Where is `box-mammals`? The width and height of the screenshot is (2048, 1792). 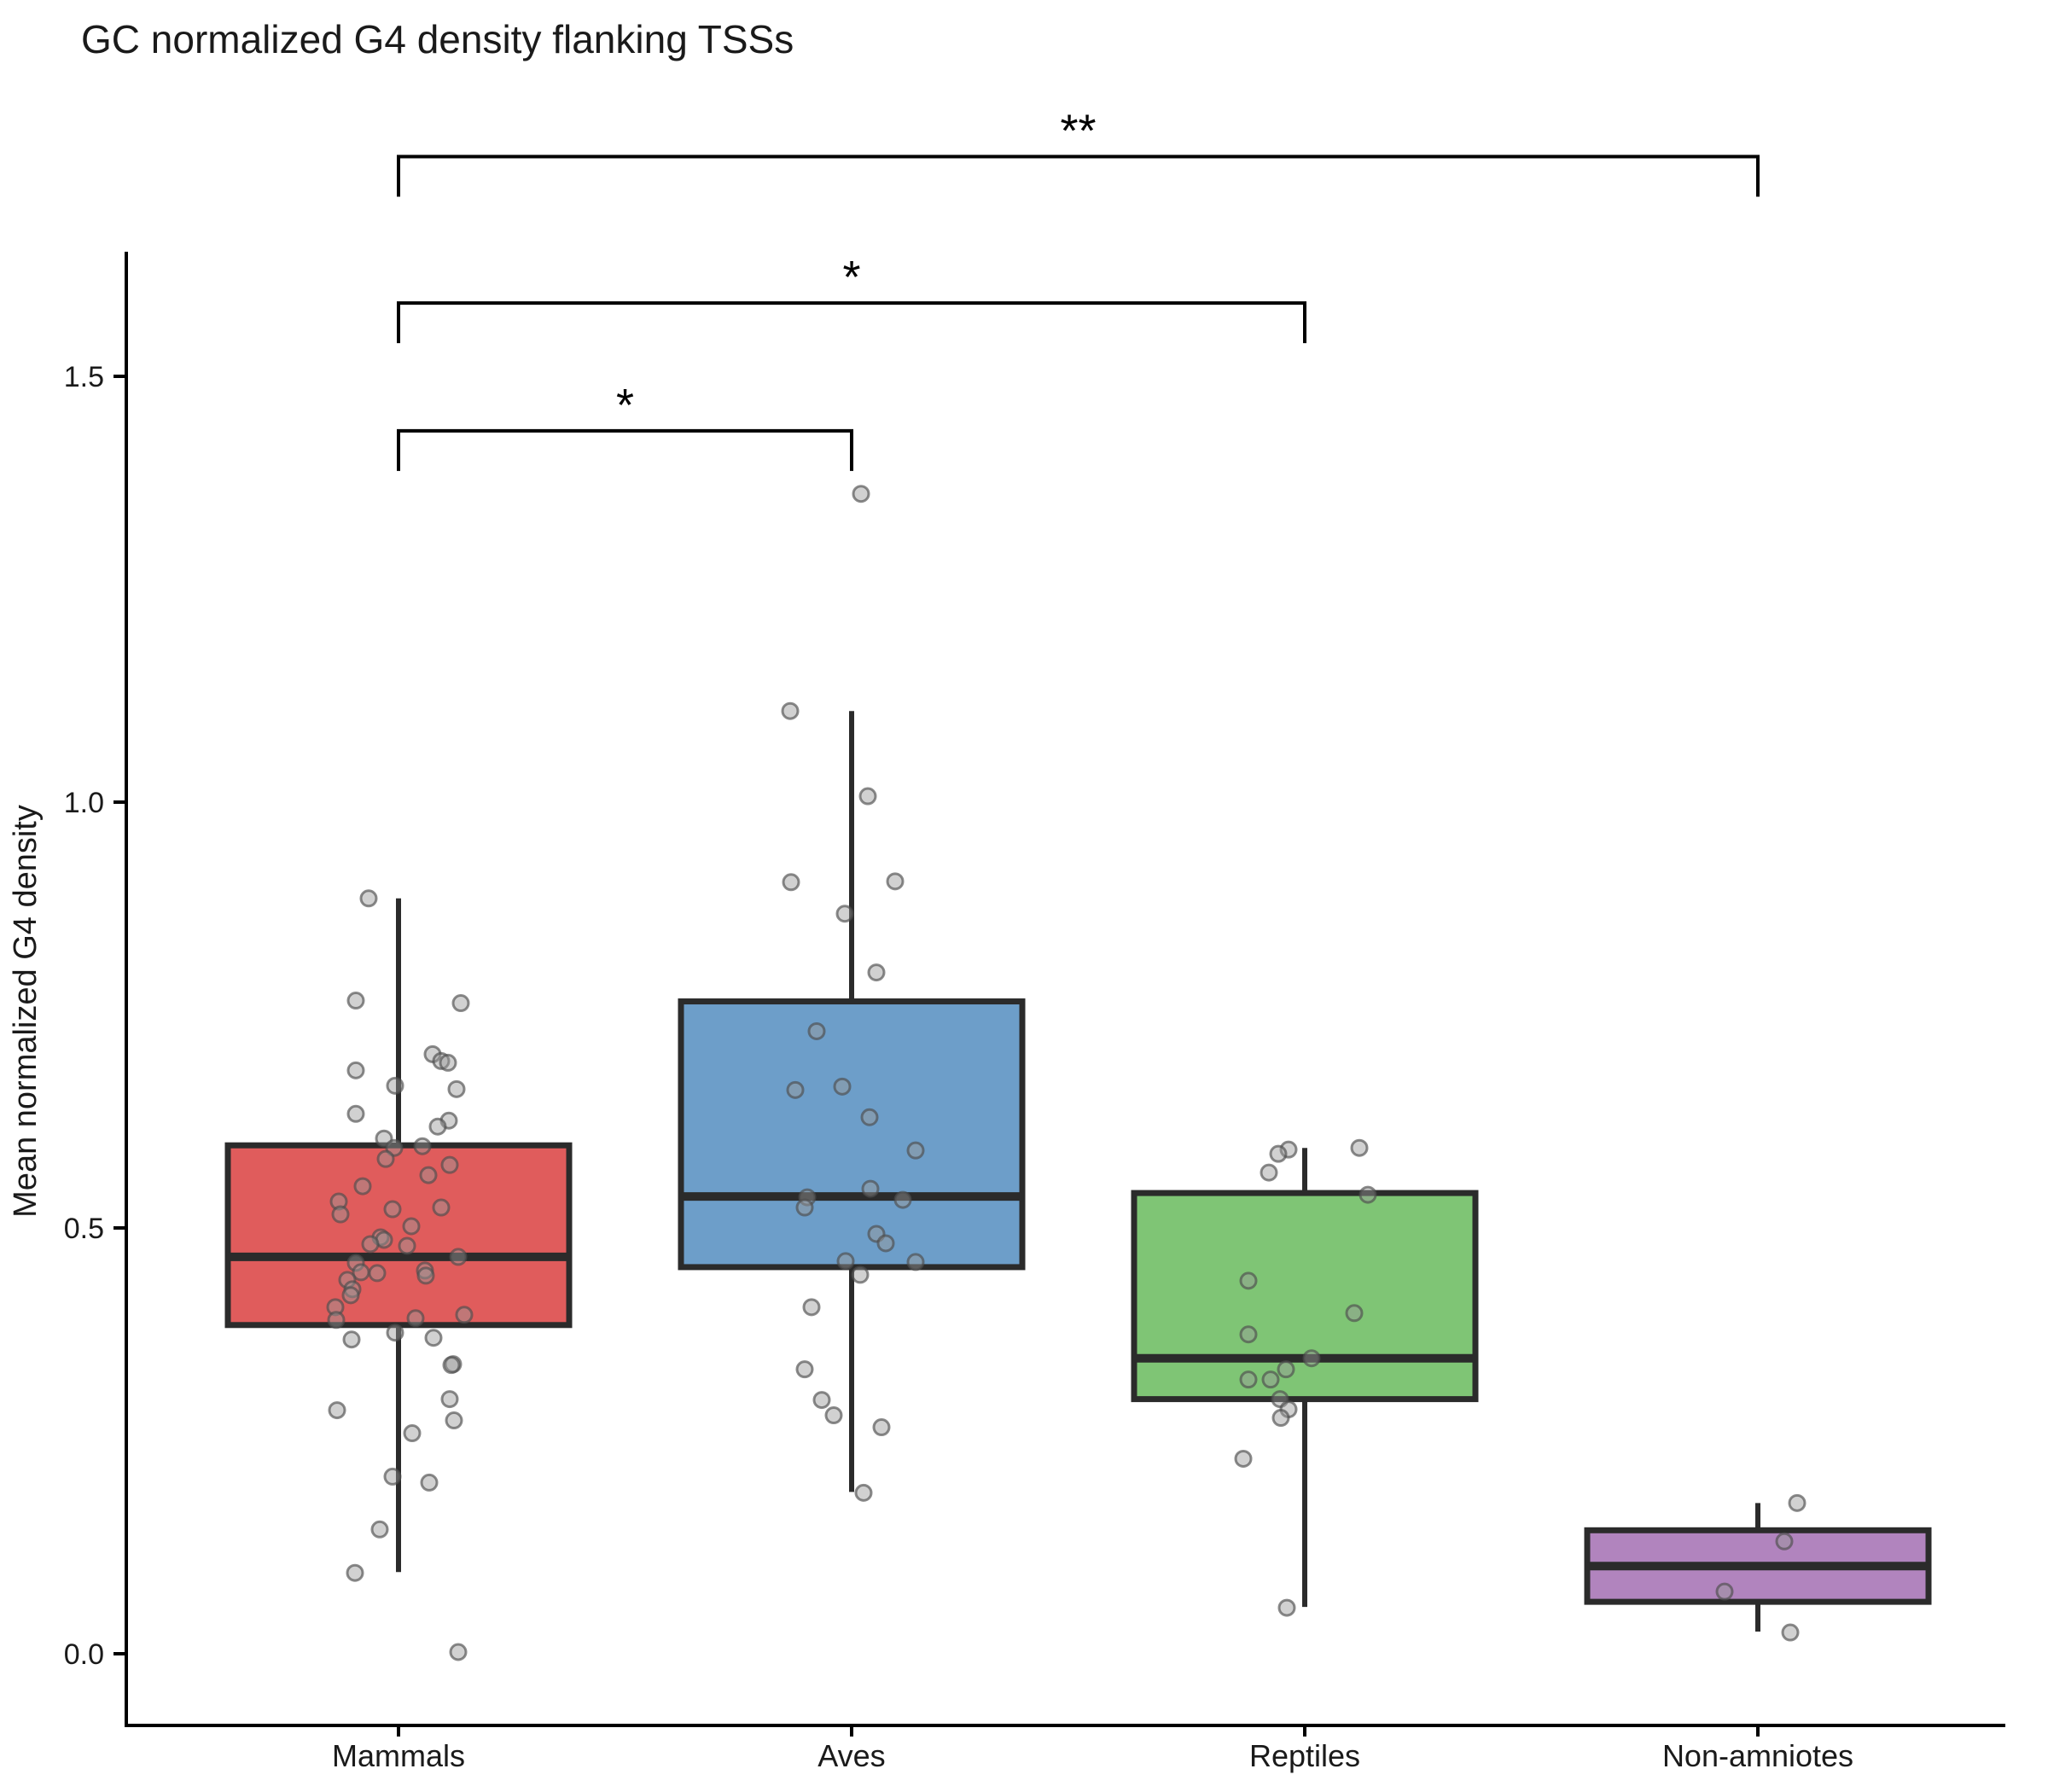 box-mammals is located at coordinates (398, 1235).